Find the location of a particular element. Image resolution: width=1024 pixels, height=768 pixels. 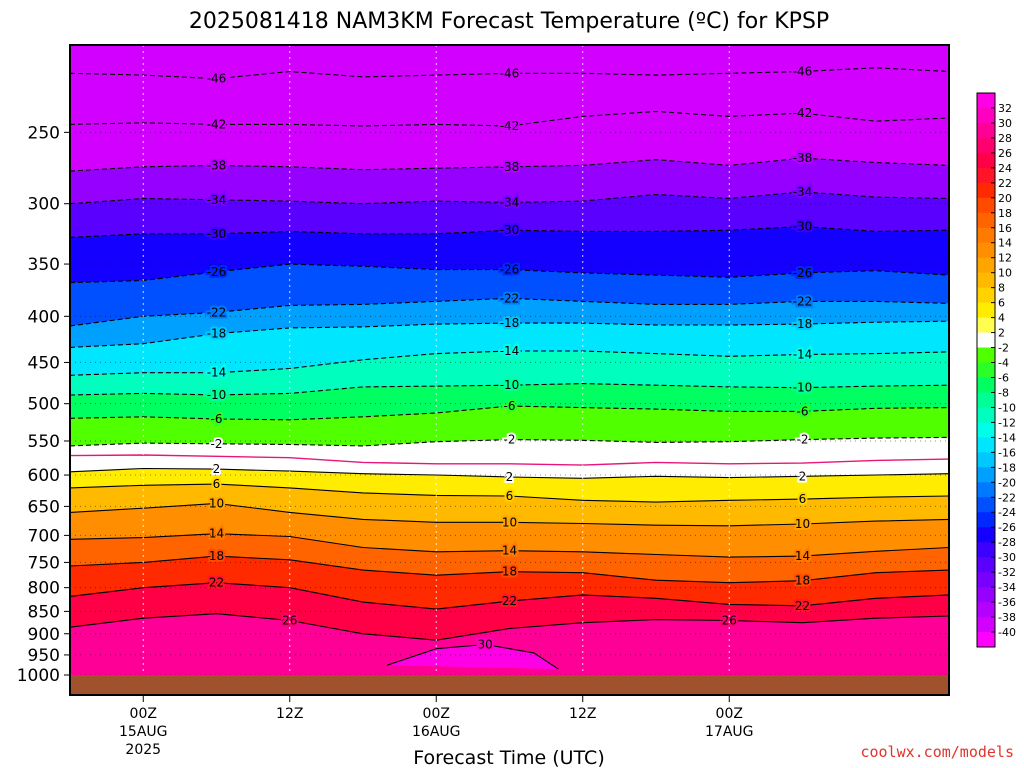

colorbar-label: 2 is located at coordinates (1001, 333).